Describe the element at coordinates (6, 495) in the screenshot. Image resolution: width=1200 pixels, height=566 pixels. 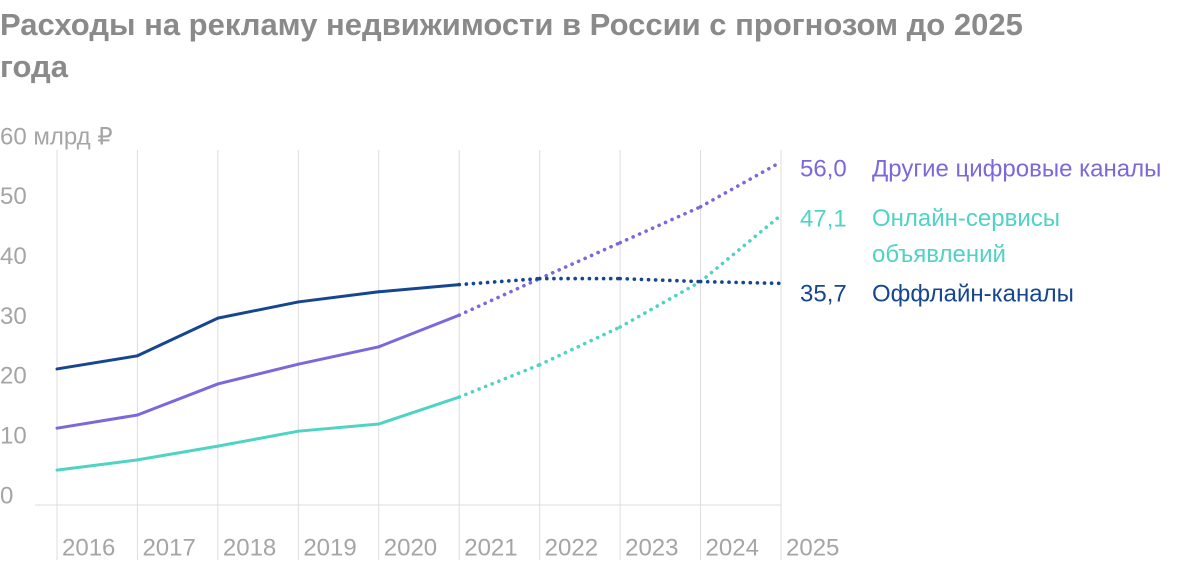
I see `y-tick-label: 0` at that location.